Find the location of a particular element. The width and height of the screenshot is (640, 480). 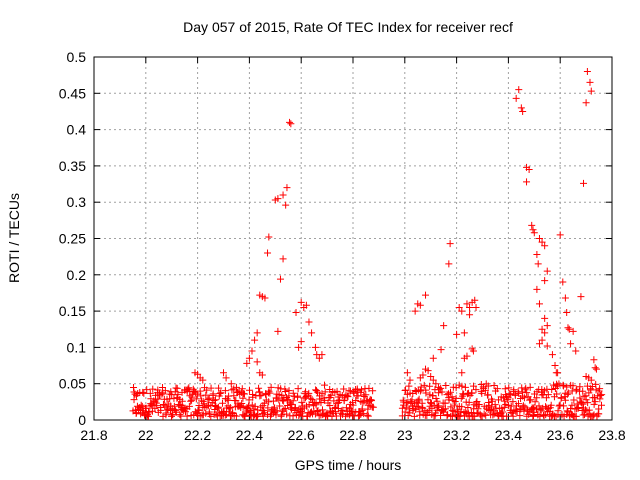

y-axis-label: ROTI / TECUs is located at coordinates (14, 238).